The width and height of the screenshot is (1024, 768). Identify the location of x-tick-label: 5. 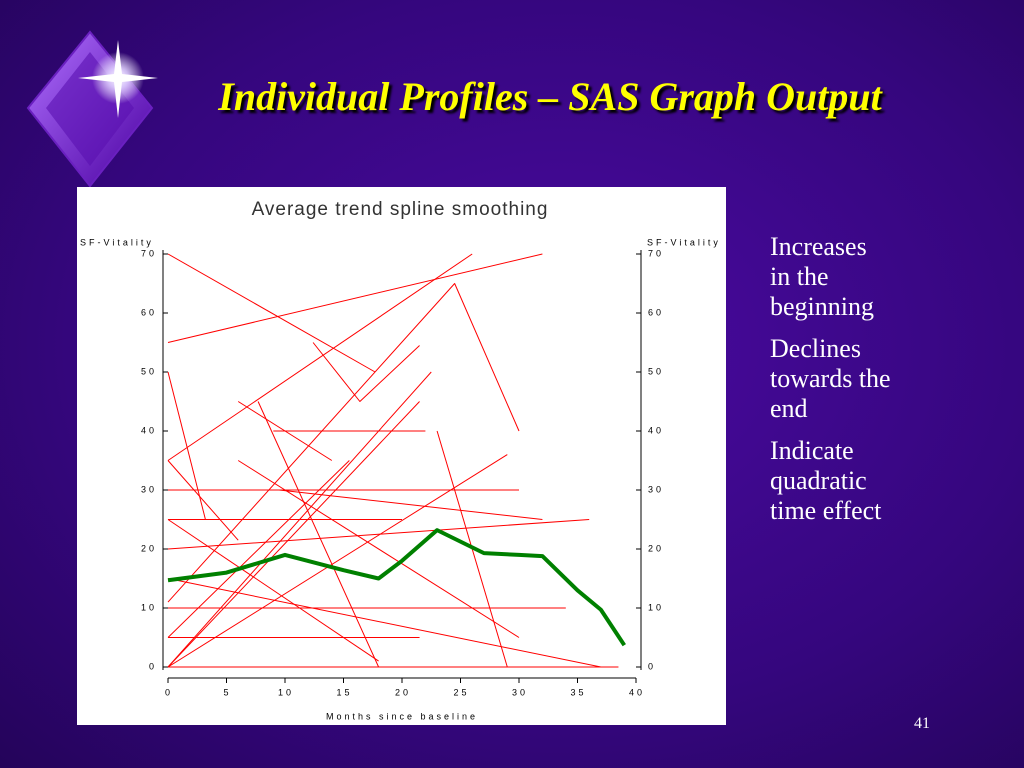
(227, 692).